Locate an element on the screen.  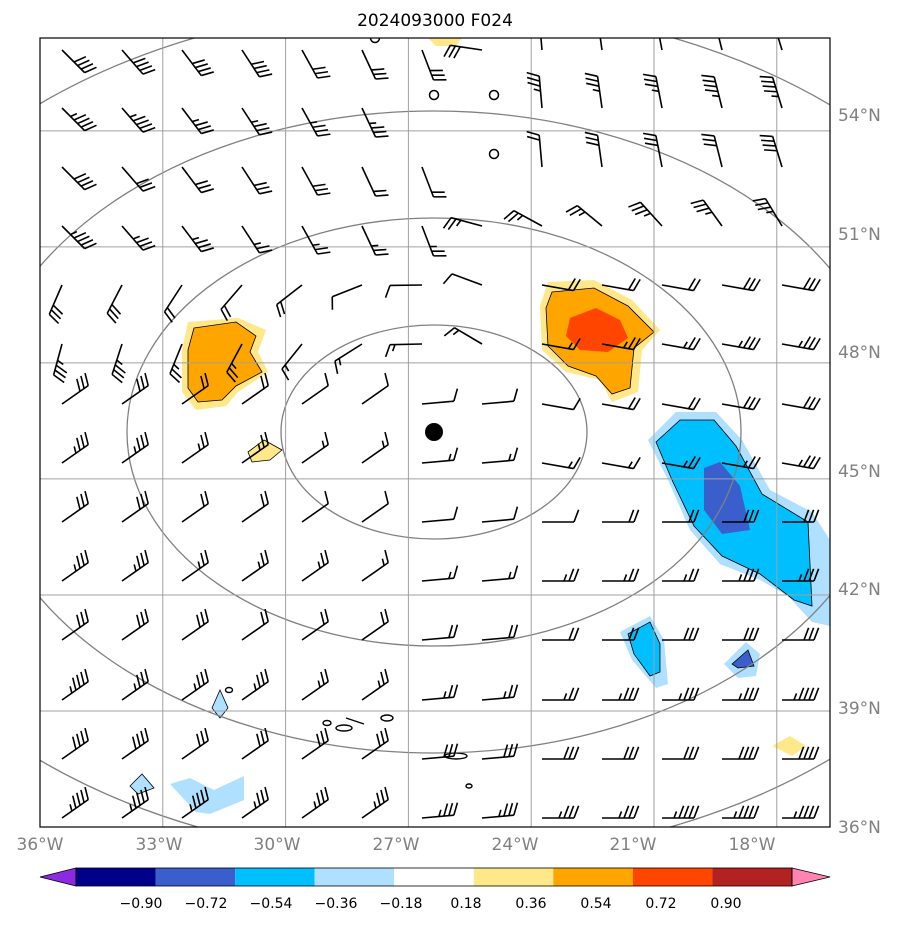
lat-label-36: 36°N is located at coordinates (859, 828).